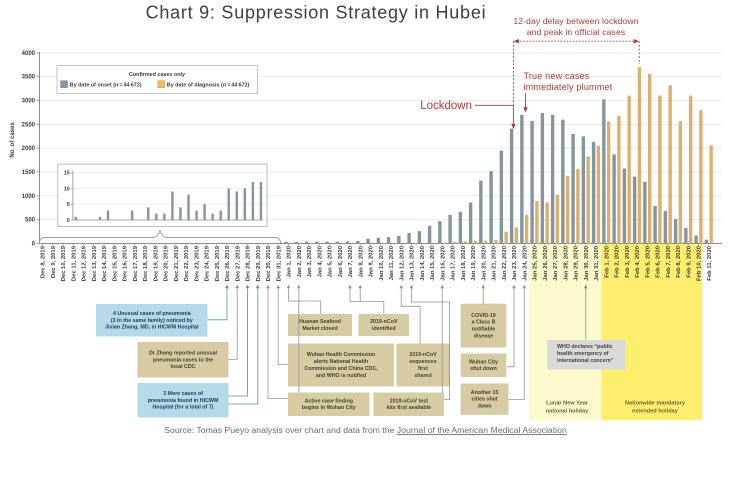 The width and height of the screenshot is (750, 479). I want to click on svg-text: Feb 7, 2020, so click(669, 261).